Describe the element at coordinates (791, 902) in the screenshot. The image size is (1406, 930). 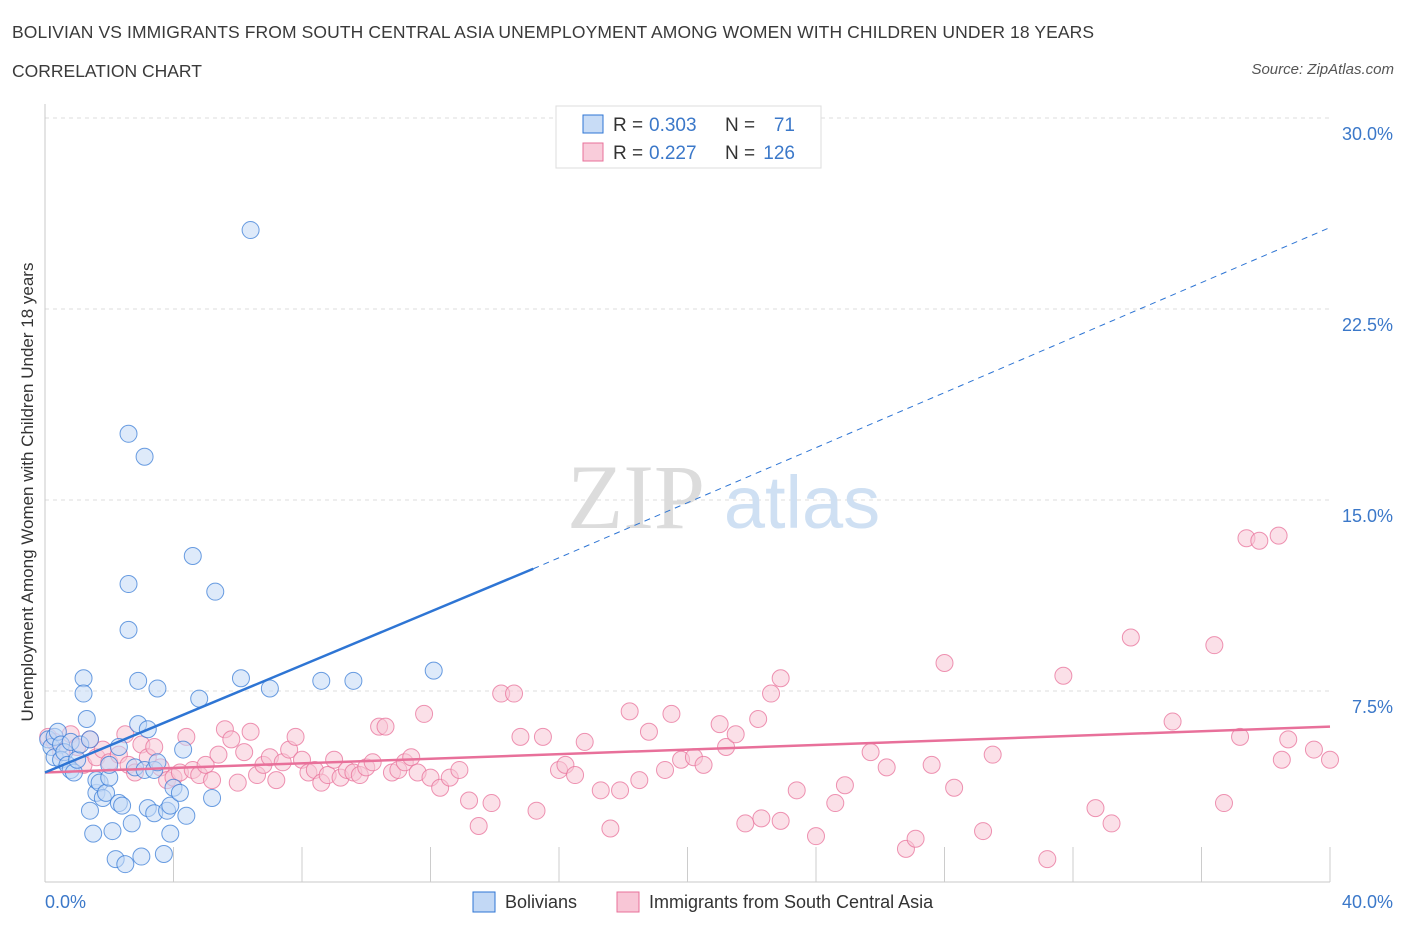
I see `legend-label-south-central-asia: Immigrants from South Central Asia` at that location.